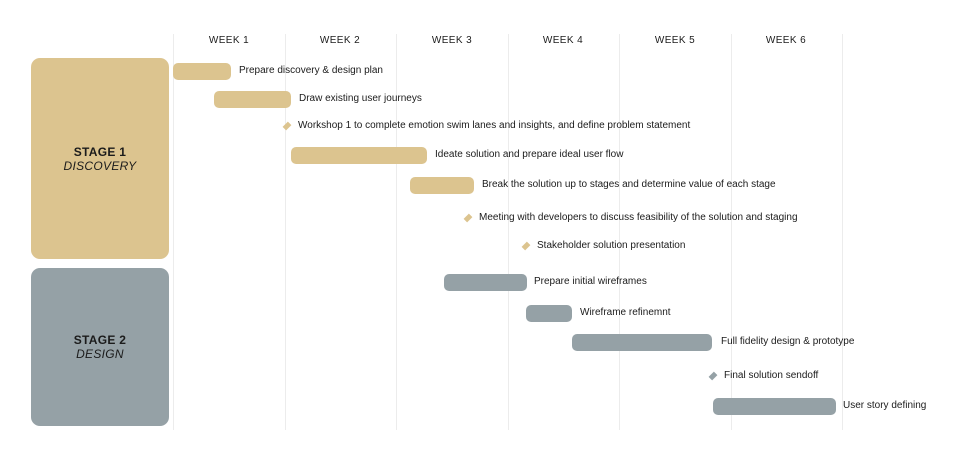 Image resolution: width=980 pixels, height=463 pixels. What do you see at coordinates (786, 40) in the screenshot?
I see `week-label: WEEK 6` at bounding box center [786, 40].